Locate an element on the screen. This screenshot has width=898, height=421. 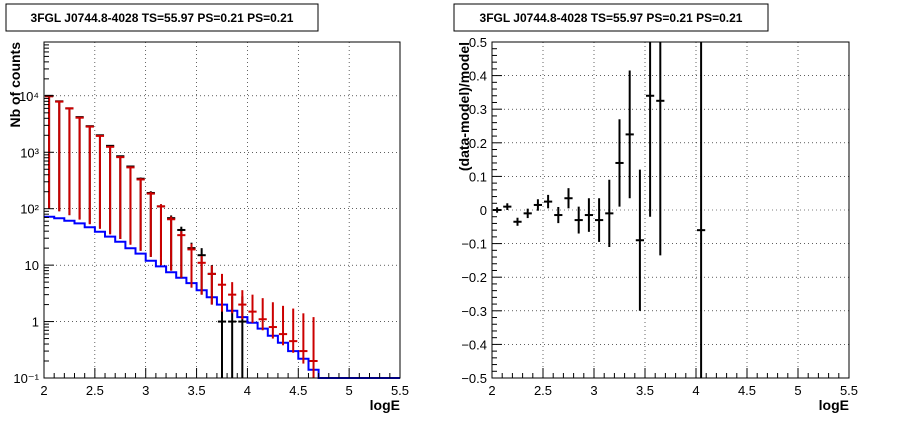
y-tick-label: −0.4 is located at coordinates (474, 344).